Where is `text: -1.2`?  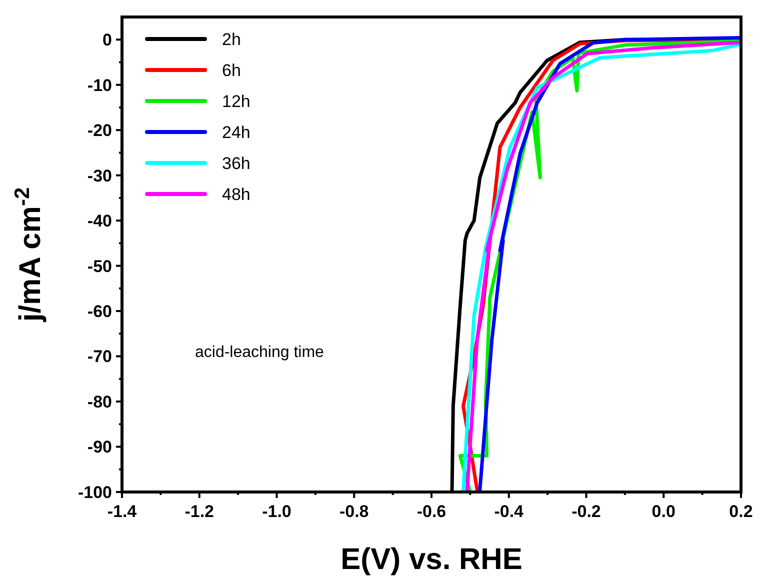 text: -1.2 is located at coordinates (199, 511).